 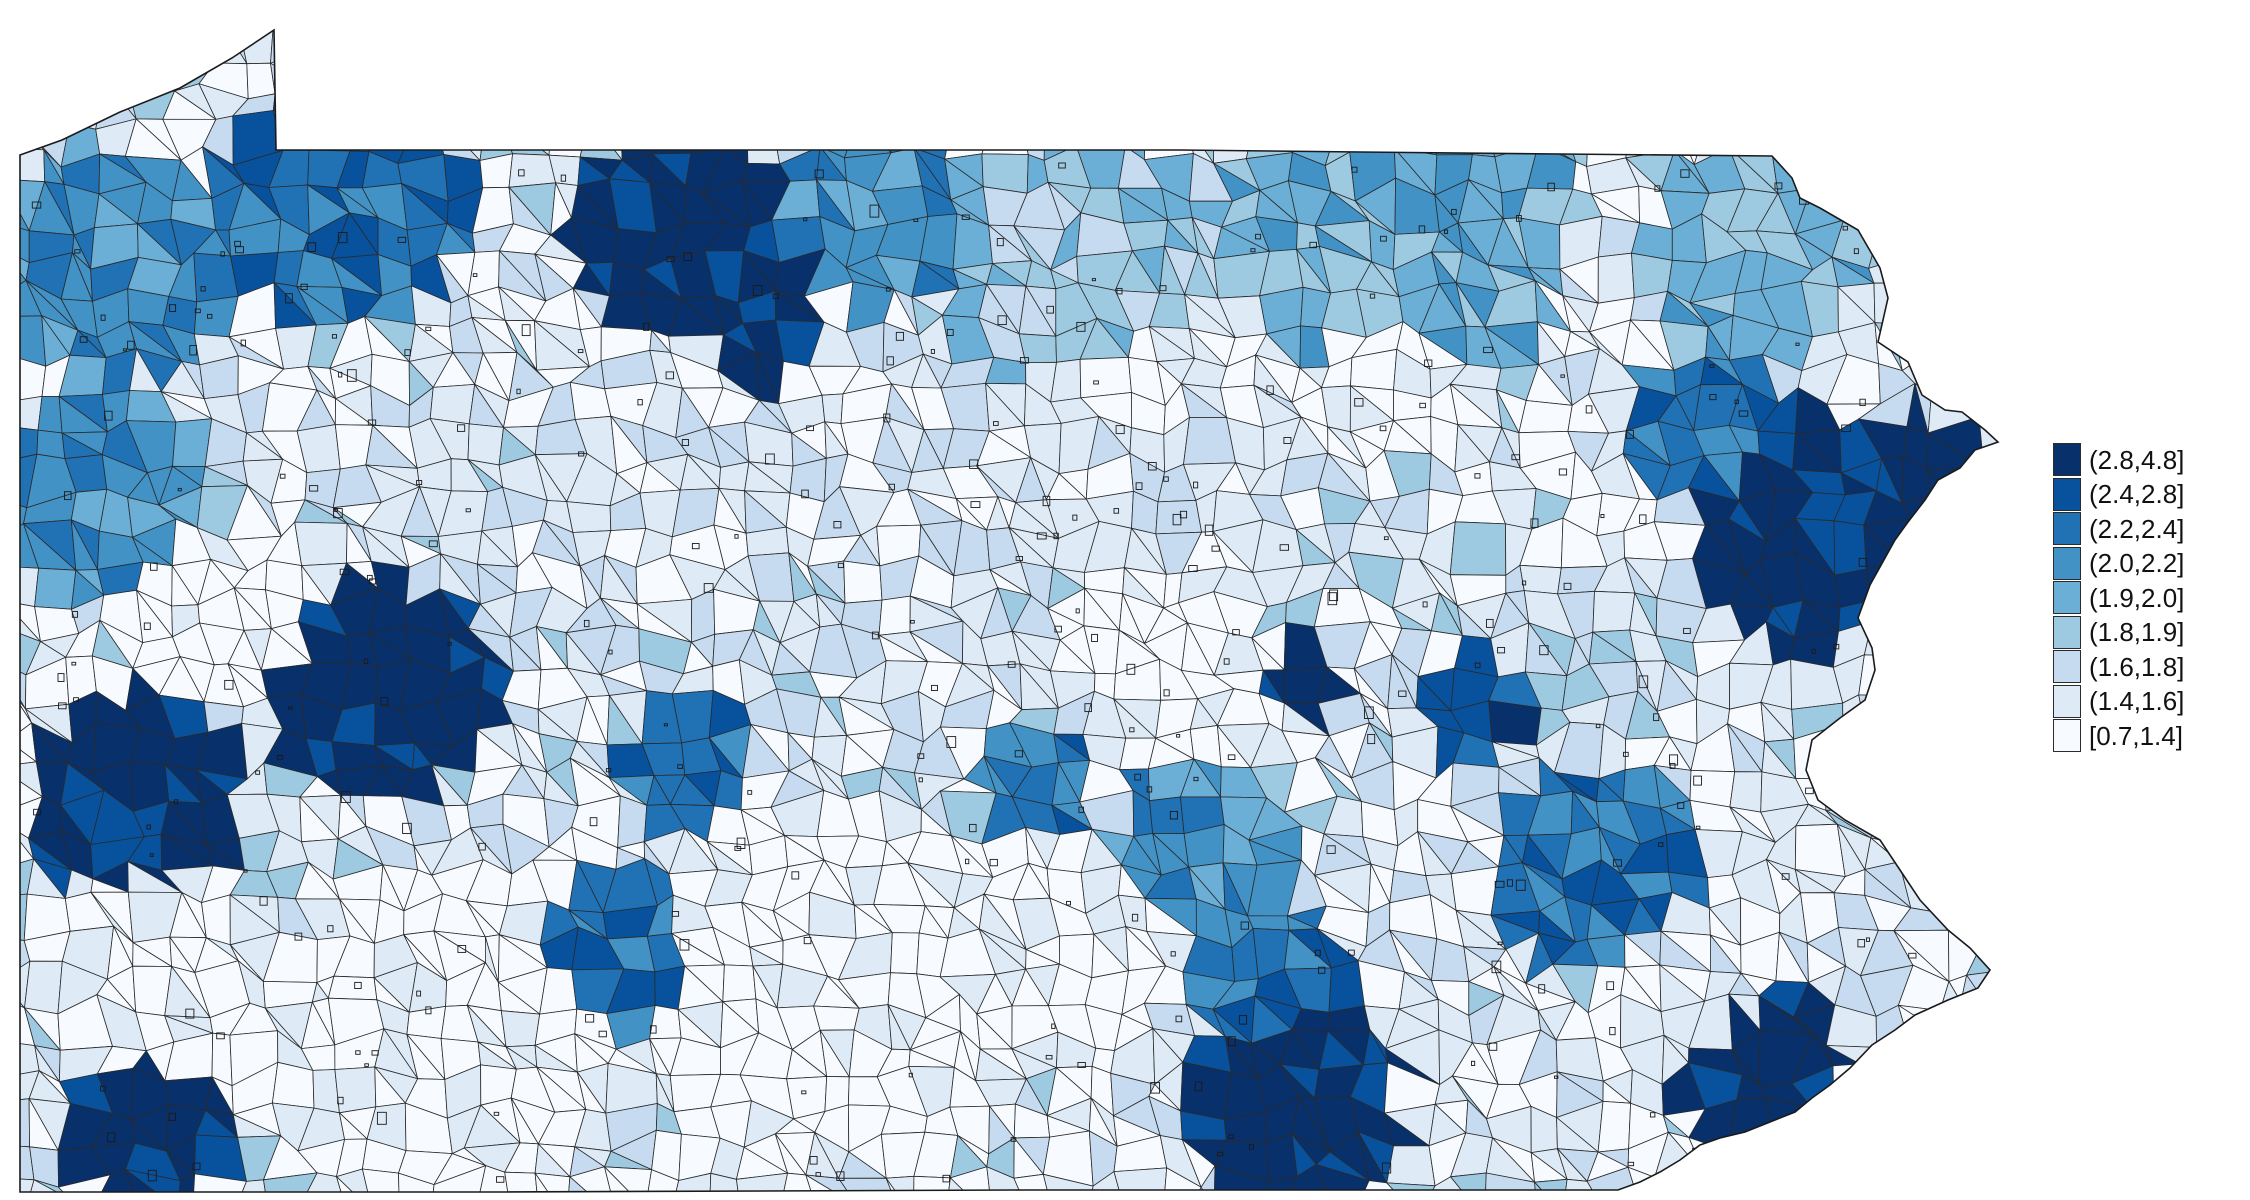 I want to click on legend-label: (1.6,1.8], so click(x=2137, y=666).